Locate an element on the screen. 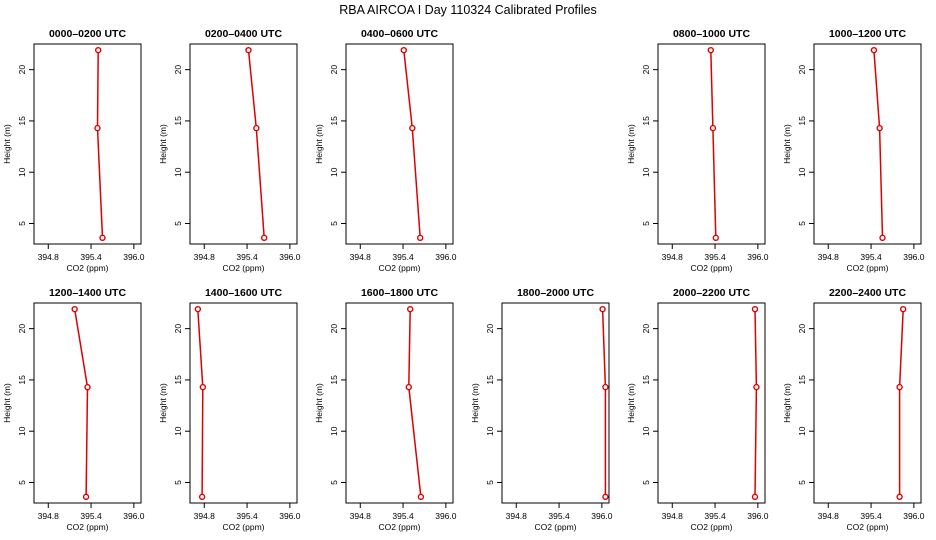 Image resolution: width=936 pixels, height=540 pixels. panel-title: 0800–1000 UTC is located at coordinates (711, 34).